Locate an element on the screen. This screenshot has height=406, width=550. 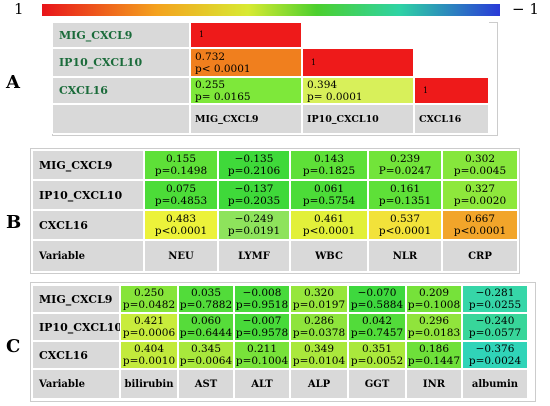
correlation-value: −0.070 is located at coordinates (377, 293).